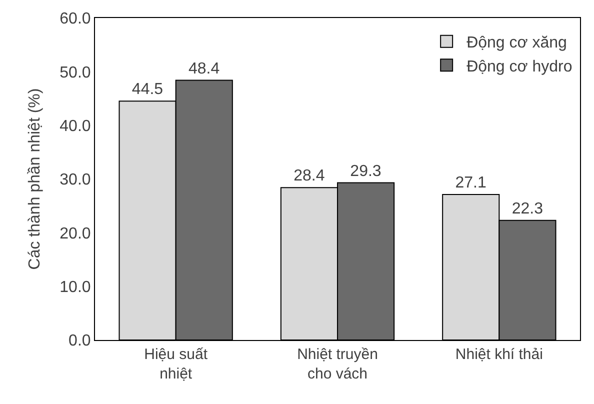  I want to click on y-tick-label: 20.0, so click(75, 233).